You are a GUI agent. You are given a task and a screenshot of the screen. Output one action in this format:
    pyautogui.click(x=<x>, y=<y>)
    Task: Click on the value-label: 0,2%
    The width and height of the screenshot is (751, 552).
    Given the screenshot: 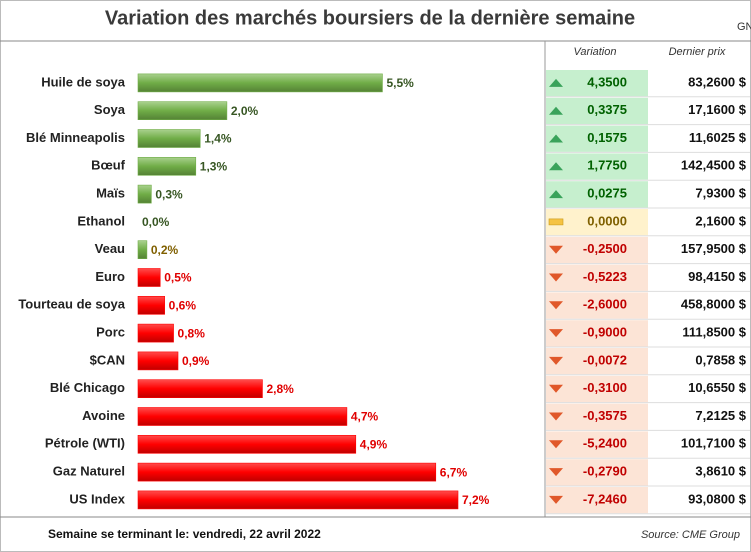 What is the action you would take?
    pyautogui.click(x=165, y=250)
    